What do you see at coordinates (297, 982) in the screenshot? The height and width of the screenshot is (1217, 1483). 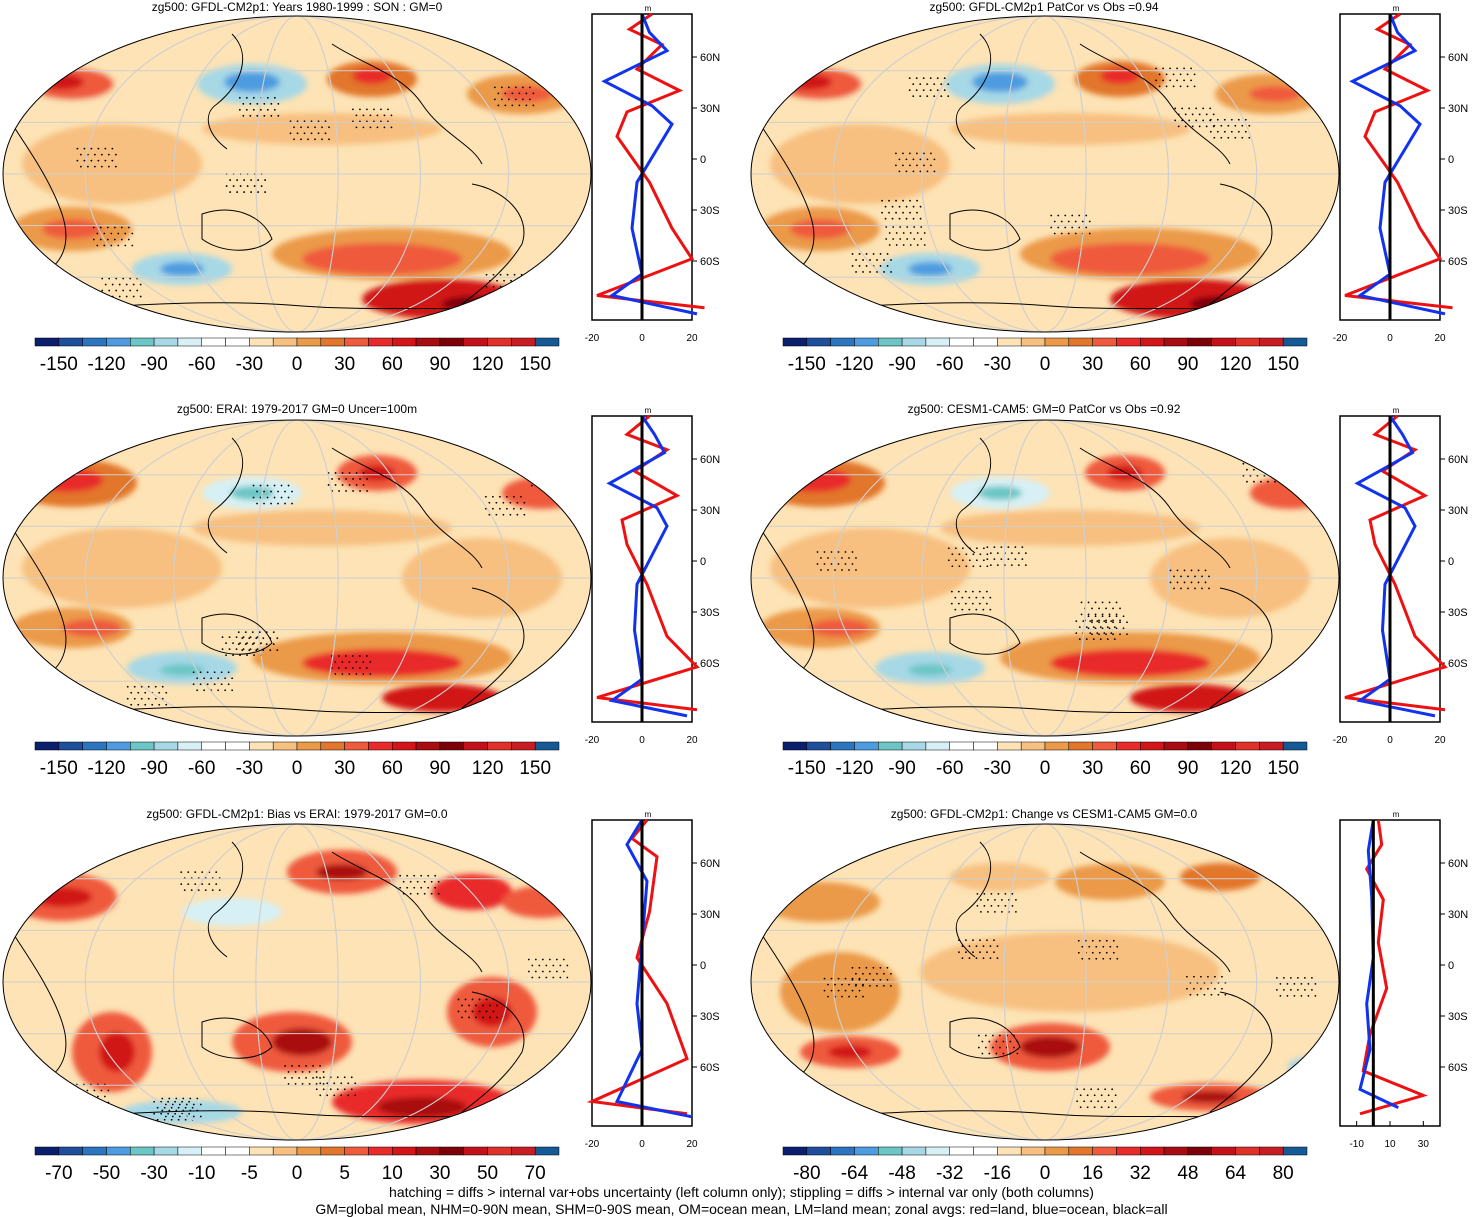 I see `graticule` at bounding box center [297, 982].